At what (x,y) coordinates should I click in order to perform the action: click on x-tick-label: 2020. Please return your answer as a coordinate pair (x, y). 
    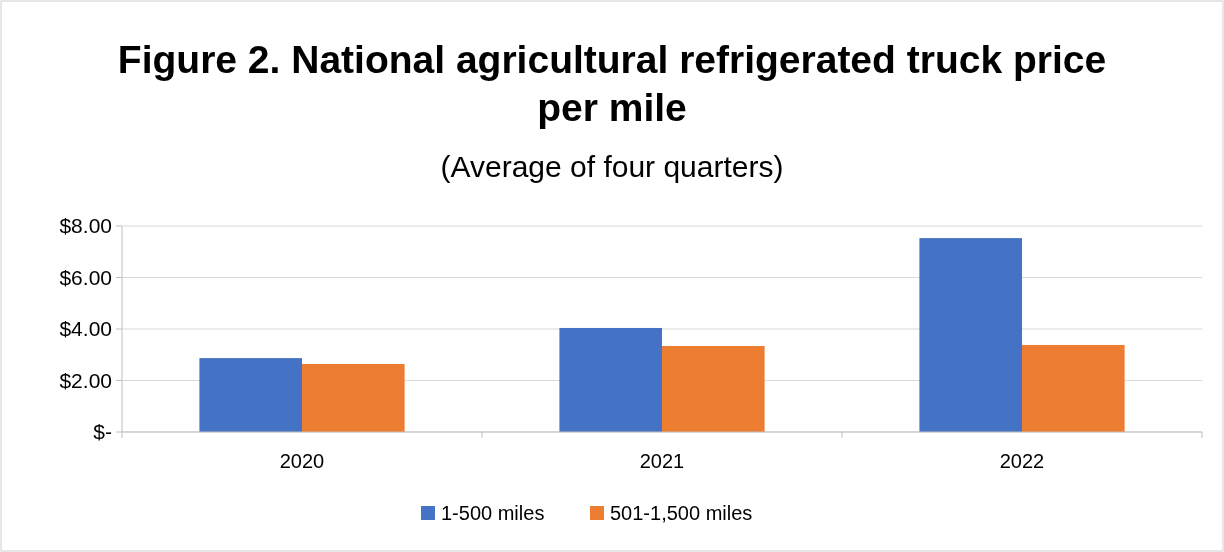
    Looking at the image, I should click on (302, 461).